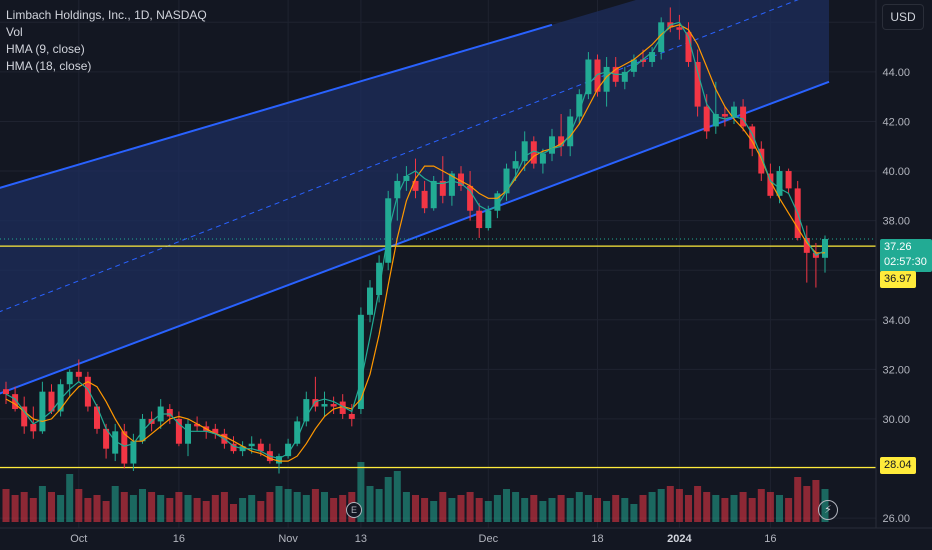 The width and height of the screenshot is (932, 550). Describe the element at coordinates (14, 32) in the screenshot. I see `legend-vol: Vol` at that location.